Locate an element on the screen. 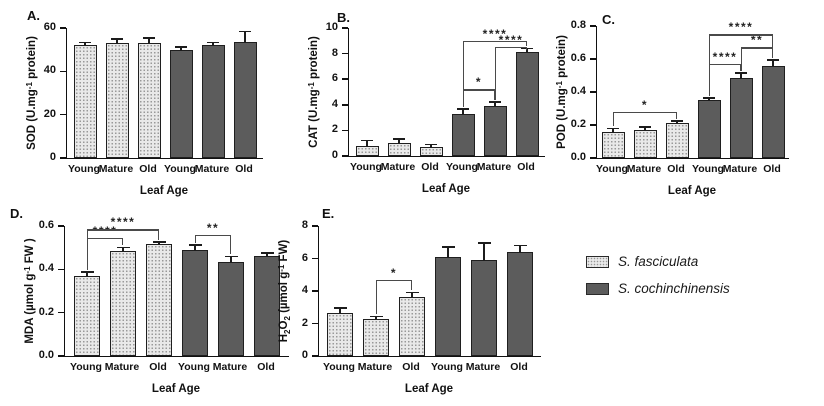 Image resolution: width=824 pixels, height=406 pixels. y-tick-label: 10 is located at coordinates (331, 27).